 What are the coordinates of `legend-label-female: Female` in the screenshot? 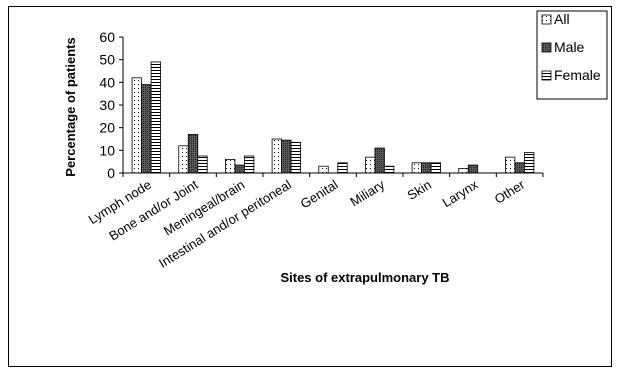 It's located at (577, 75).